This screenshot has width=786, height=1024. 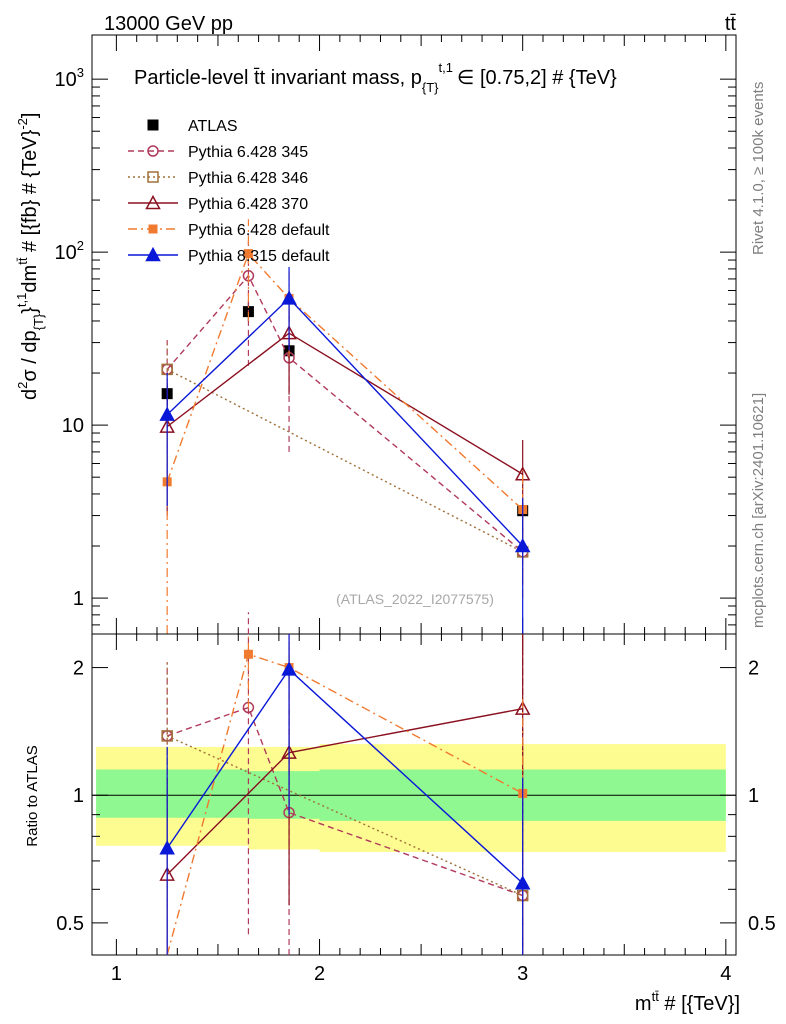 I want to click on ratio-line-p345, so click(x=344, y=801).